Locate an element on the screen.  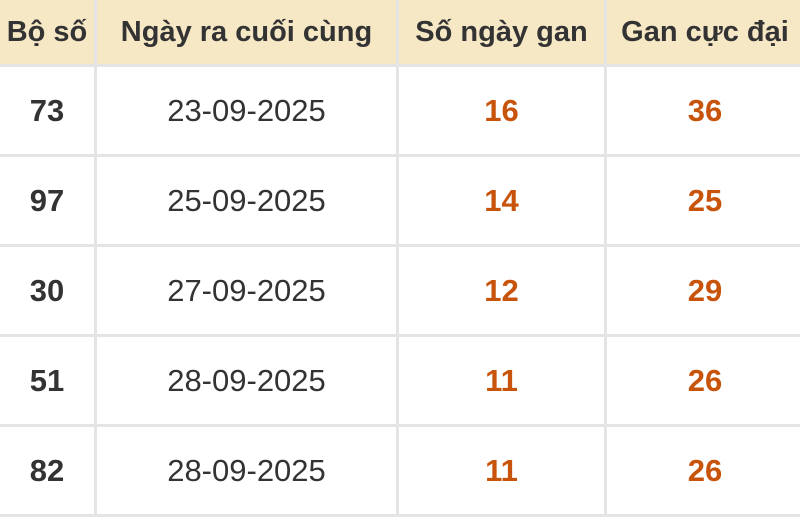
last-date-cell: 27-09-2025 is located at coordinates (247, 291).